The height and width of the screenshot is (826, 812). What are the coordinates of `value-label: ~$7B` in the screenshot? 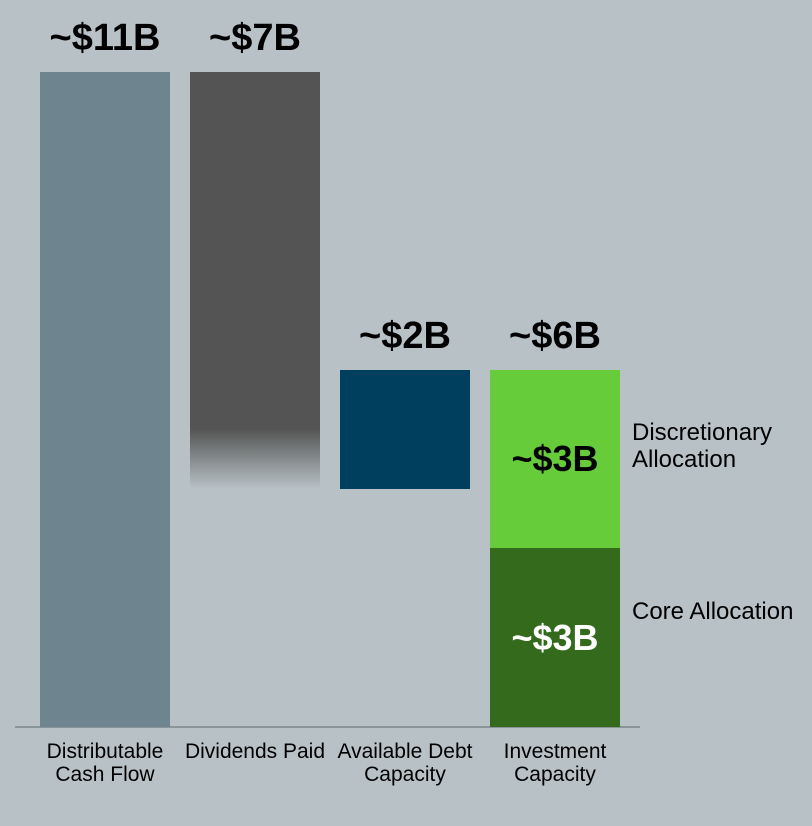 It's located at (255, 38).